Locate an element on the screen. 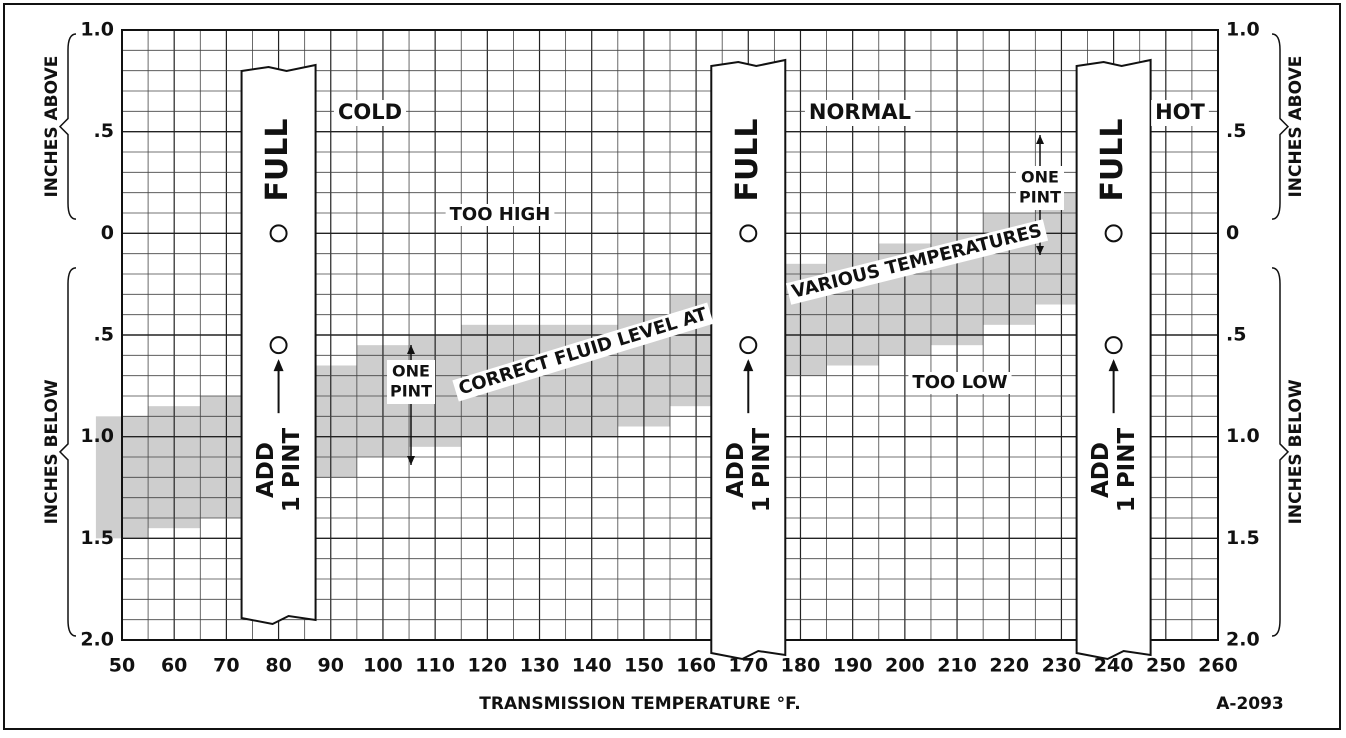 The width and height of the screenshot is (1346, 738). x-tick-label: 240 is located at coordinates (1114, 666).